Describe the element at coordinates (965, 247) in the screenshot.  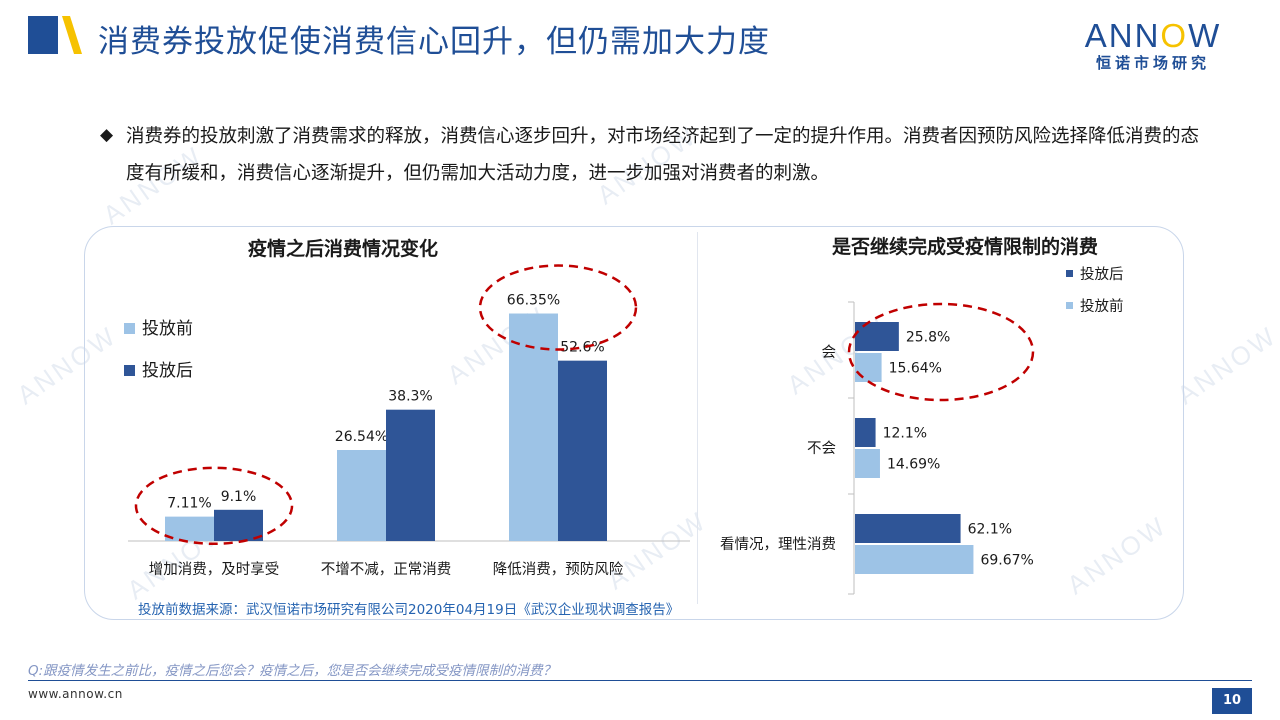
I see `chart2-title: 是否继续完成受疫情限制的消费` at that location.